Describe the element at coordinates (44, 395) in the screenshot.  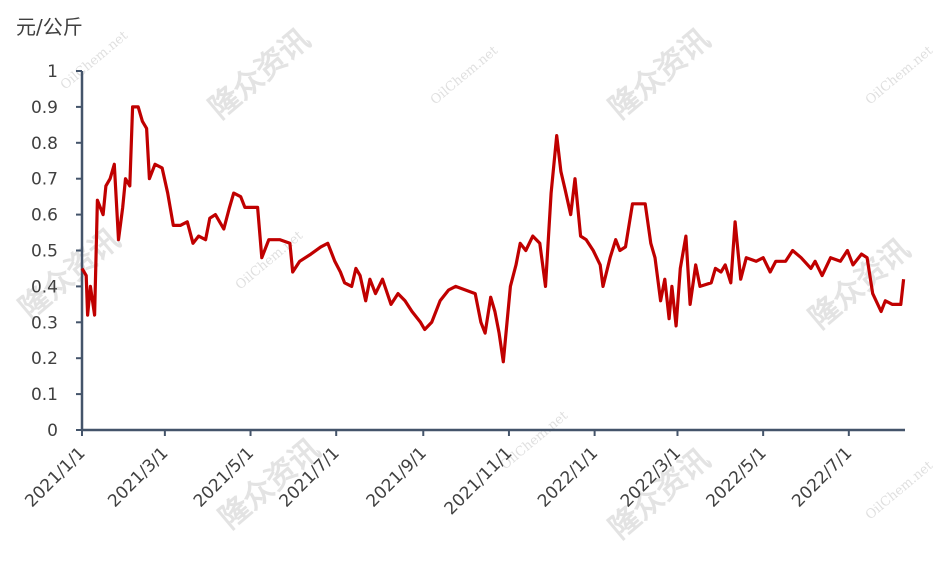
I see `y-tick-label: 0.1` at that location.